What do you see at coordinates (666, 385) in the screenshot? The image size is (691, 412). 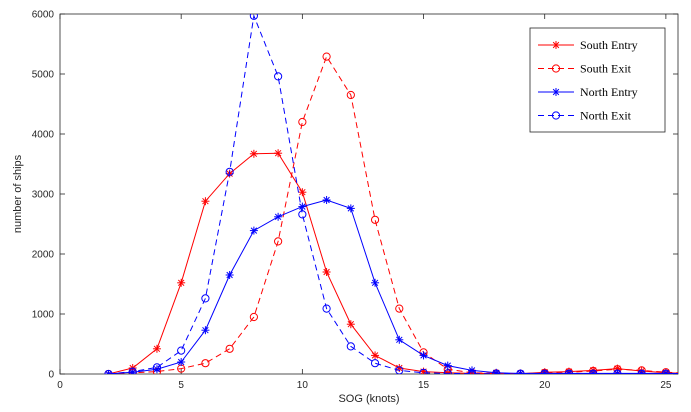 I see `x-tick-label: 25` at bounding box center [666, 385].